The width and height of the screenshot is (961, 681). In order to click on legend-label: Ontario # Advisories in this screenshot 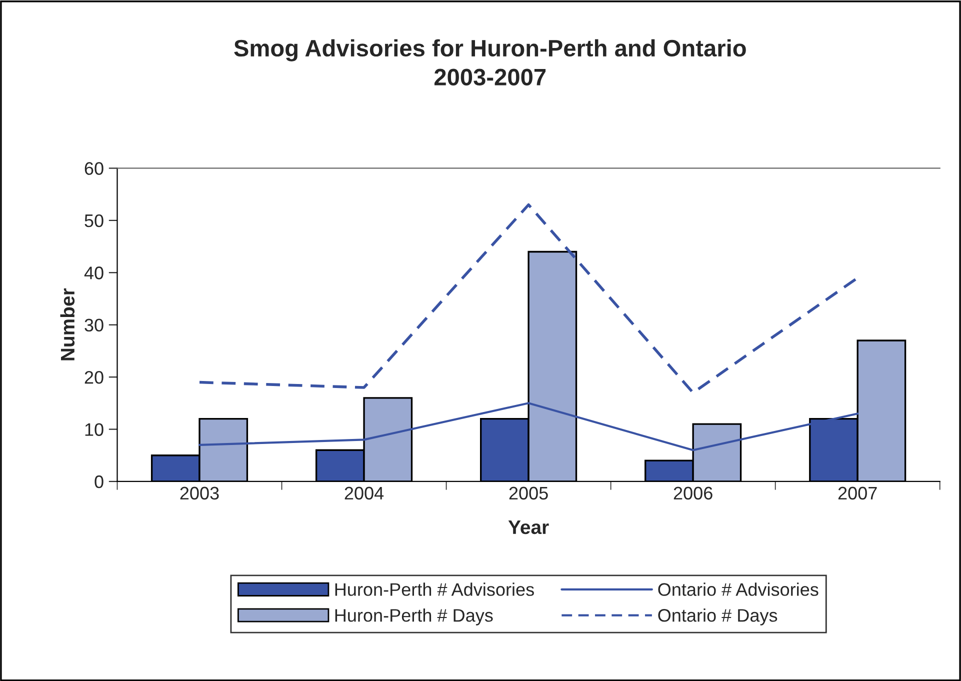, I will do `click(738, 589)`.